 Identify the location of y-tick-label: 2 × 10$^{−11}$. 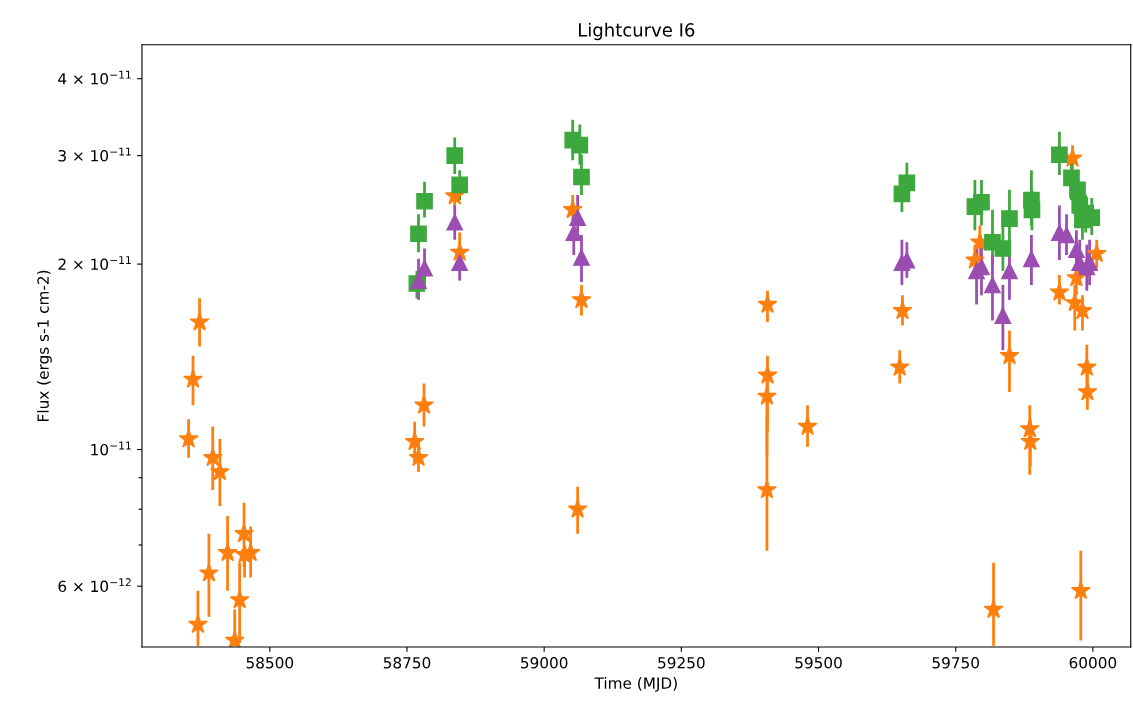
(94, 263).